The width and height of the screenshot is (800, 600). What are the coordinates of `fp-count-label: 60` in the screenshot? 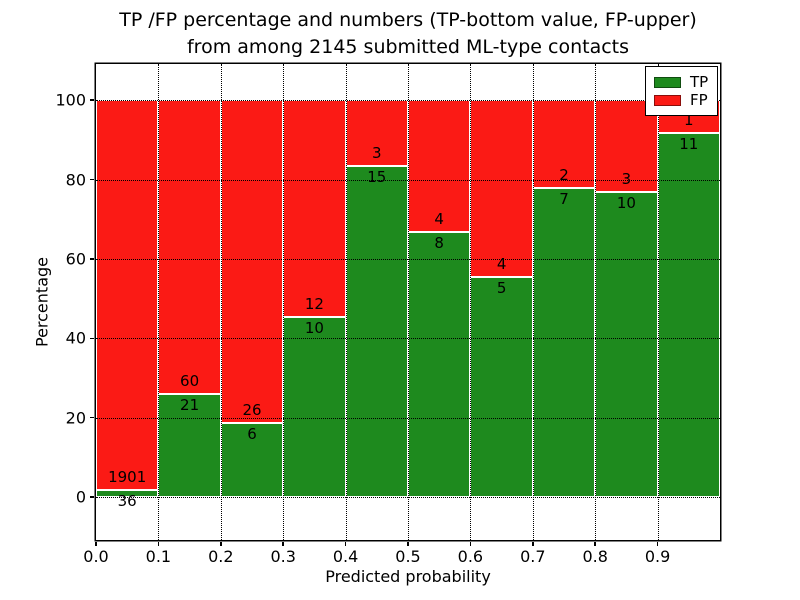 It's located at (190, 381).